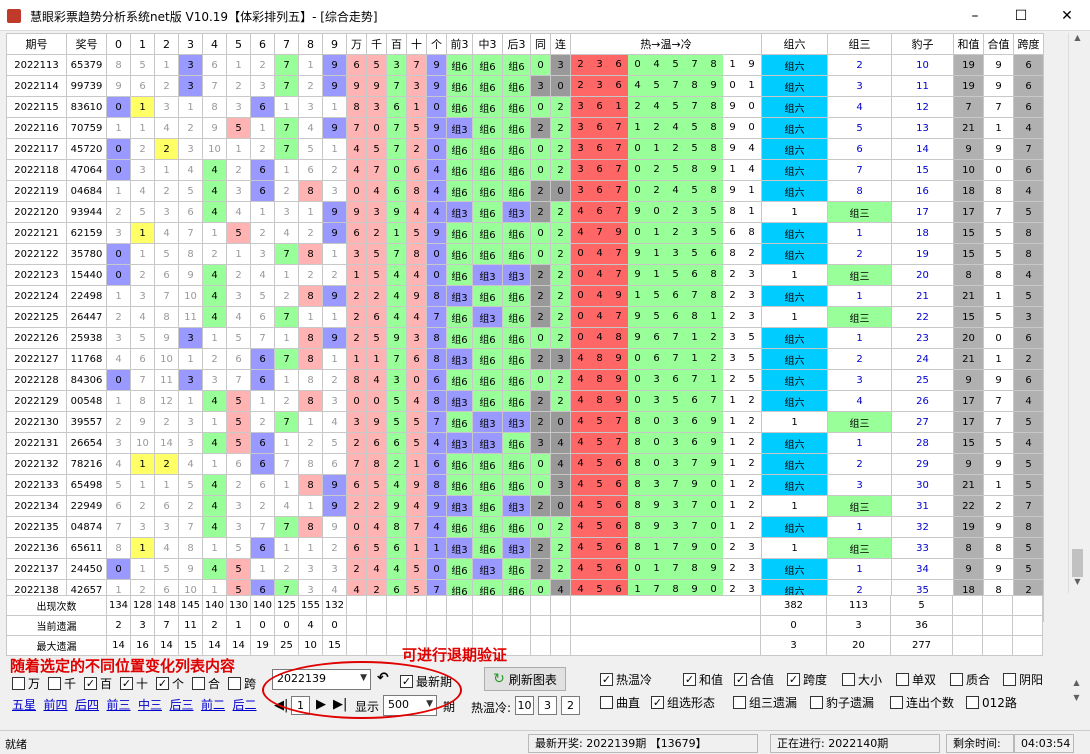 This screenshot has width=1090, height=754. Describe the element at coordinates (637, 548) in the screenshot. I see `hot-digit: 8` at that location.